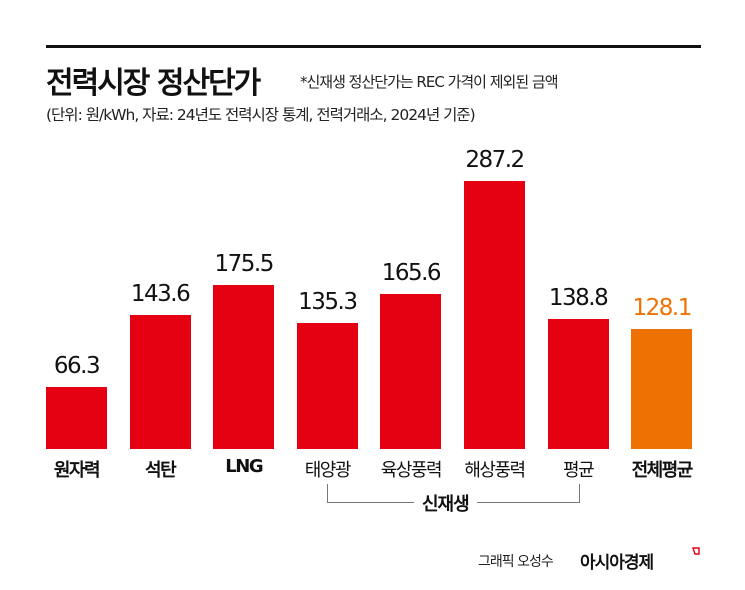 The width and height of the screenshot is (745, 590). Describe the element at coordinates (161, 470) in the screenshot. I see `category-label: 석탄` at that location.